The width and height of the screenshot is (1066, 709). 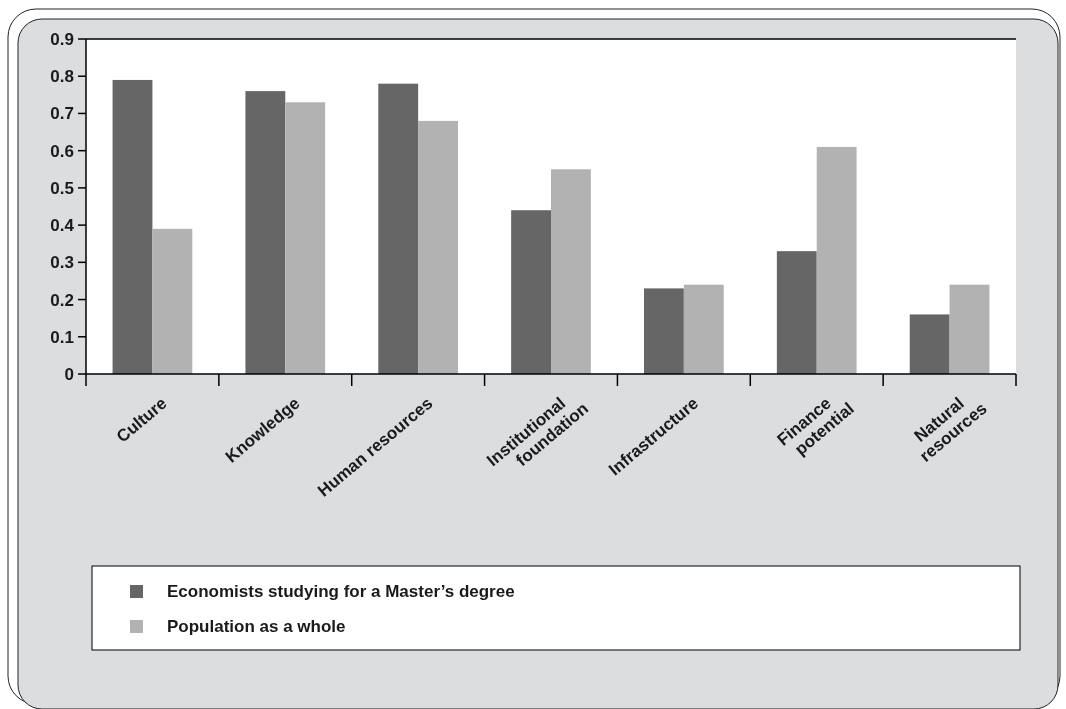 I want to click on y-tick-label: 0.5, so click(x=62, y=188).